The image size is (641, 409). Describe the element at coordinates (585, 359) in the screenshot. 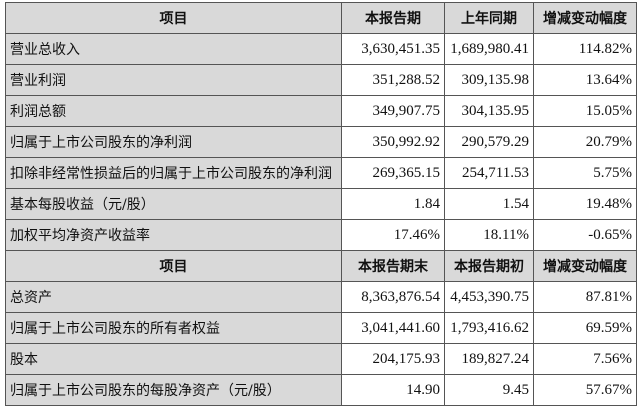

I see `value-cell: 7.56%` at that location.